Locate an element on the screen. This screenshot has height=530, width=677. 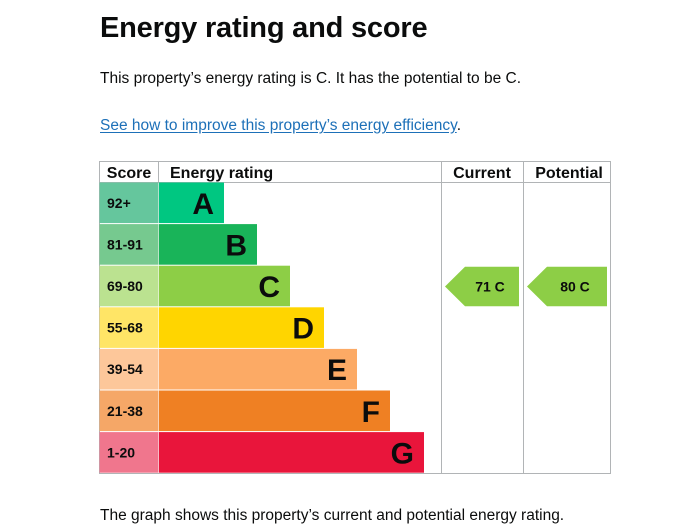
score-cell-d is located at coordinates (129, 327).